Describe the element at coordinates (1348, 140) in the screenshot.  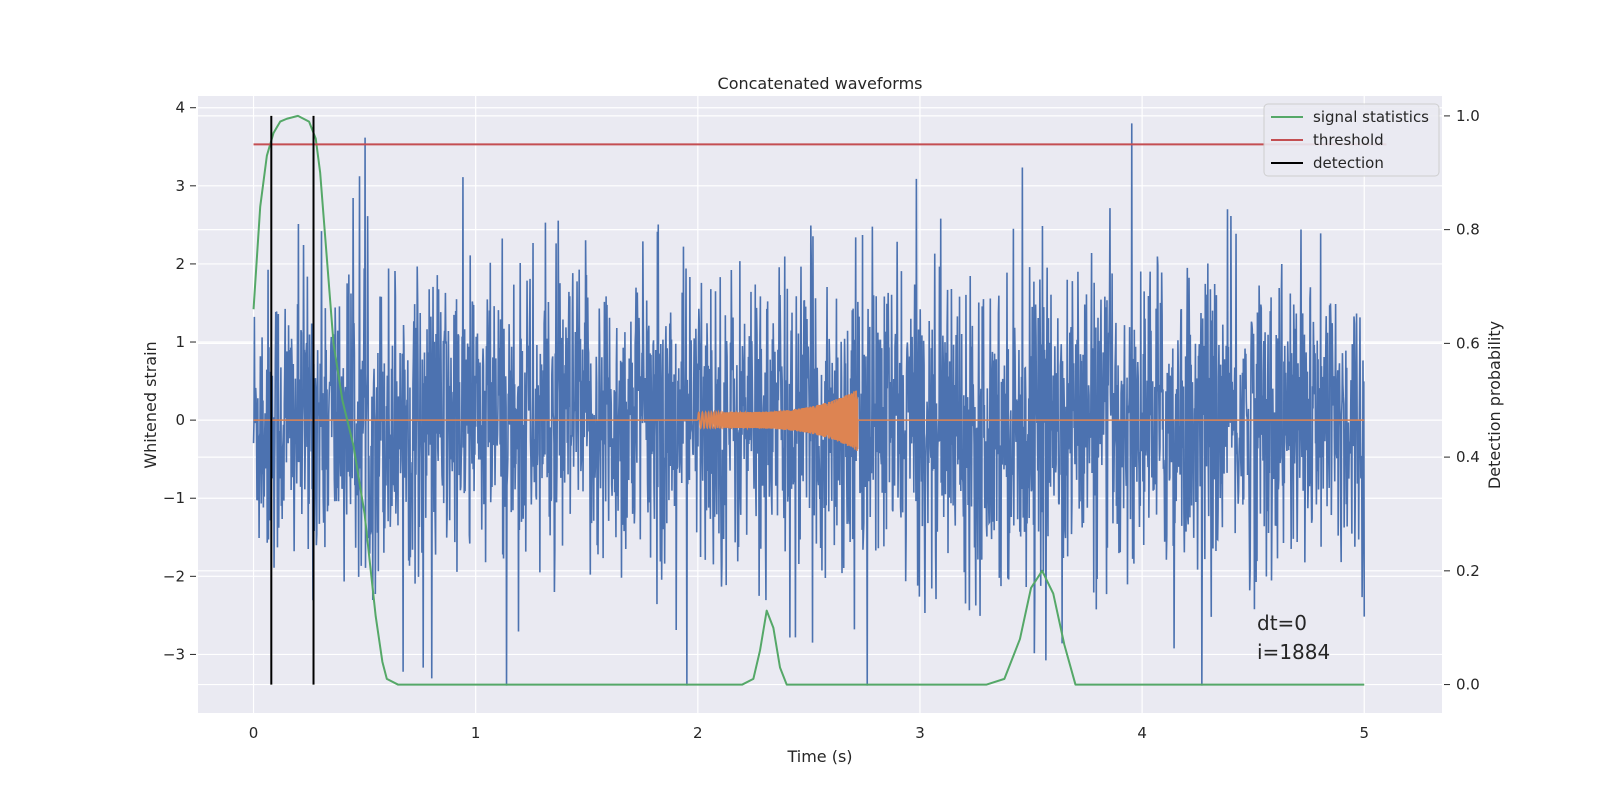
I see `legend-label-threshold: threshold` at that location.